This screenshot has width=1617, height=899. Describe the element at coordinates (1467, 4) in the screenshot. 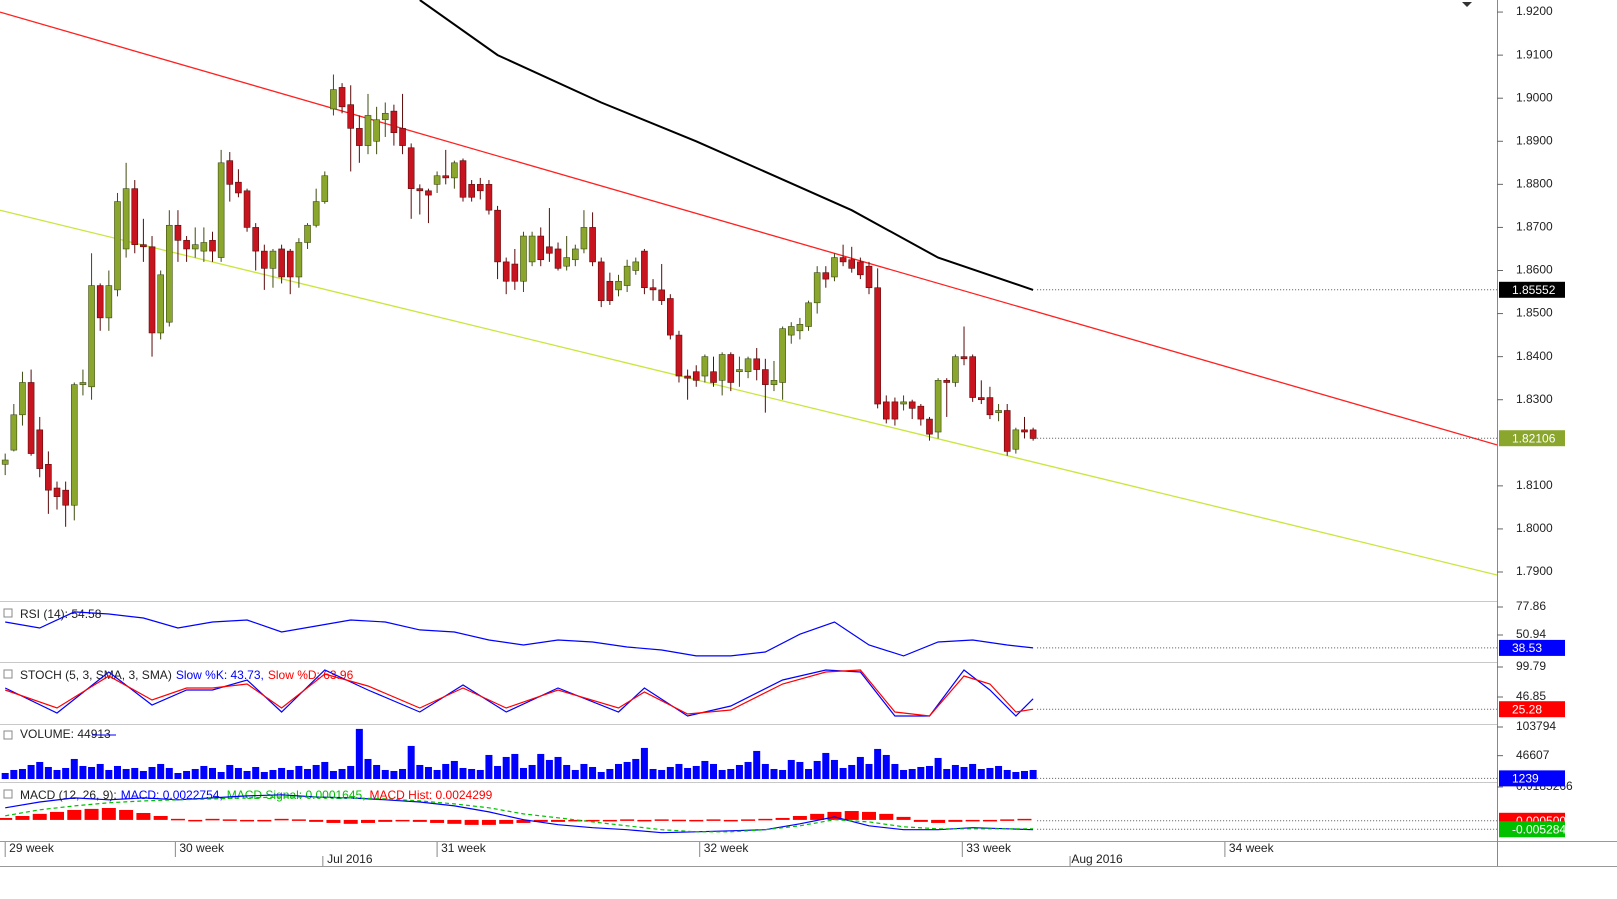

I see `menu-arrow` at that location.